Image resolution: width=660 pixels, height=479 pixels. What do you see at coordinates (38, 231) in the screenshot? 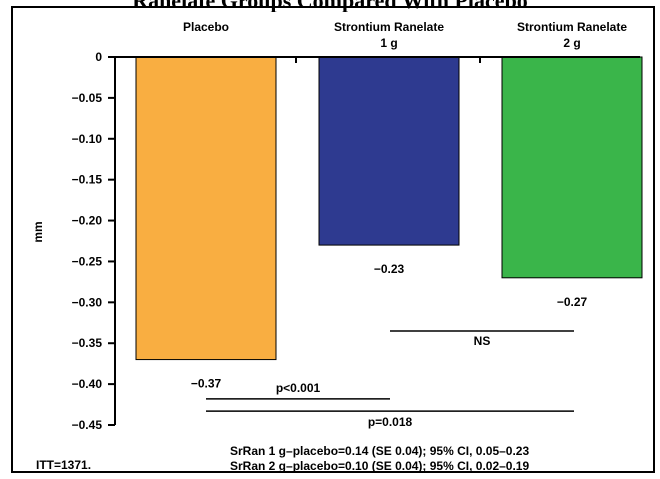
I see `y-axis-label: mm` at bounding box center [38, 231].